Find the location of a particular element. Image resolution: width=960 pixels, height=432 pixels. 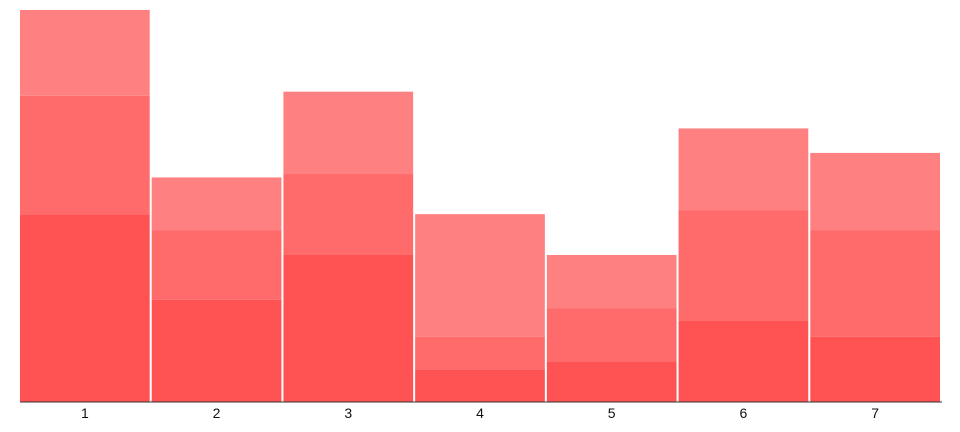

x-tick-labels: 1 2 3 4 5 6 7 is located at coordinates (480, 413).